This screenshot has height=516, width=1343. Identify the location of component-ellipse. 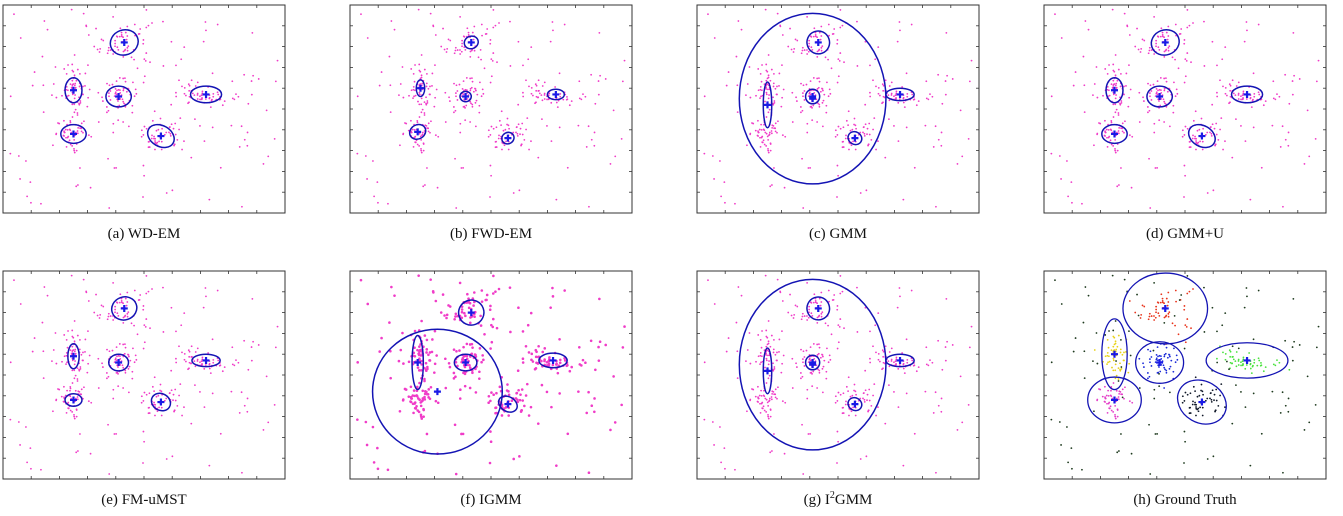
(206, 360).